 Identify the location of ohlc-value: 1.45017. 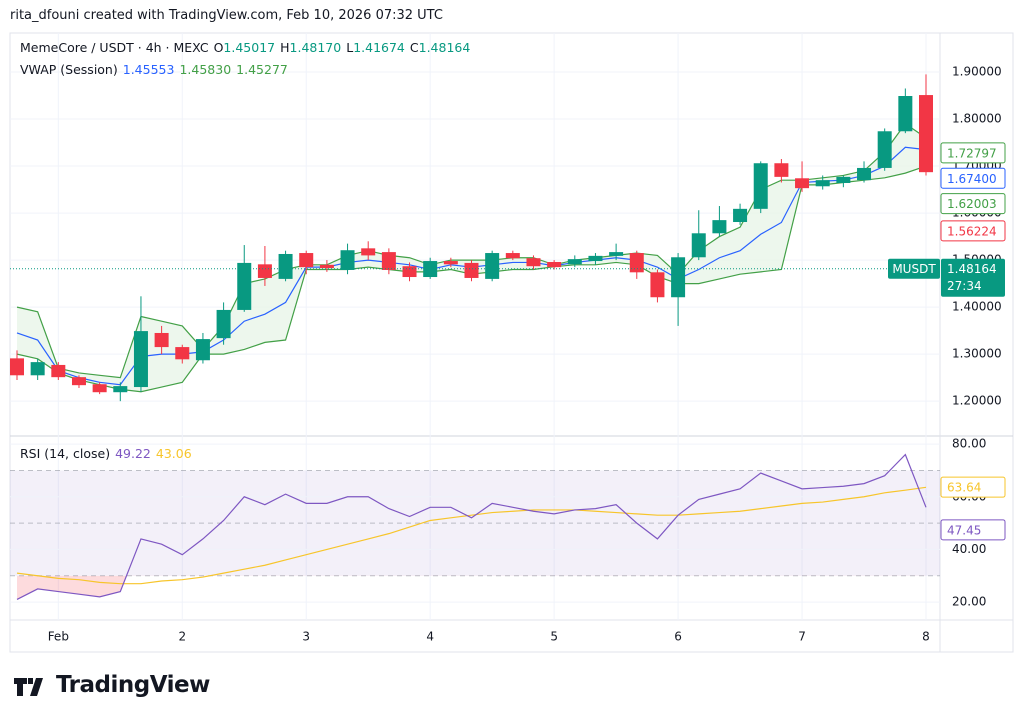
(249, 47).